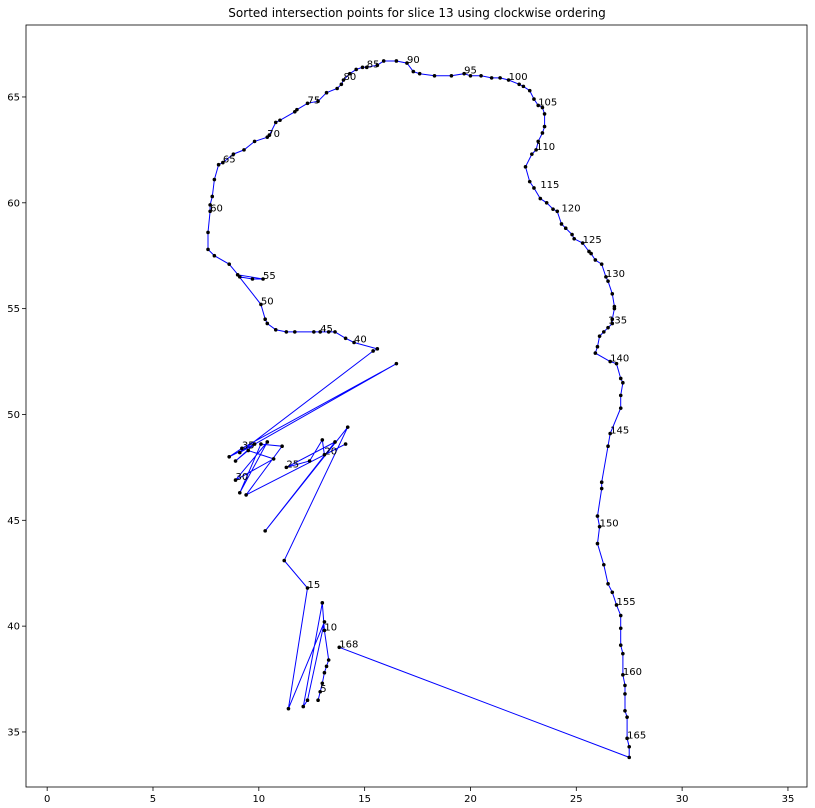 The height and width of the screenshot is (808, 815). Describe the element at coordinates (323, 689) in the screenshot. I see `point-label-5: 5` at that location.